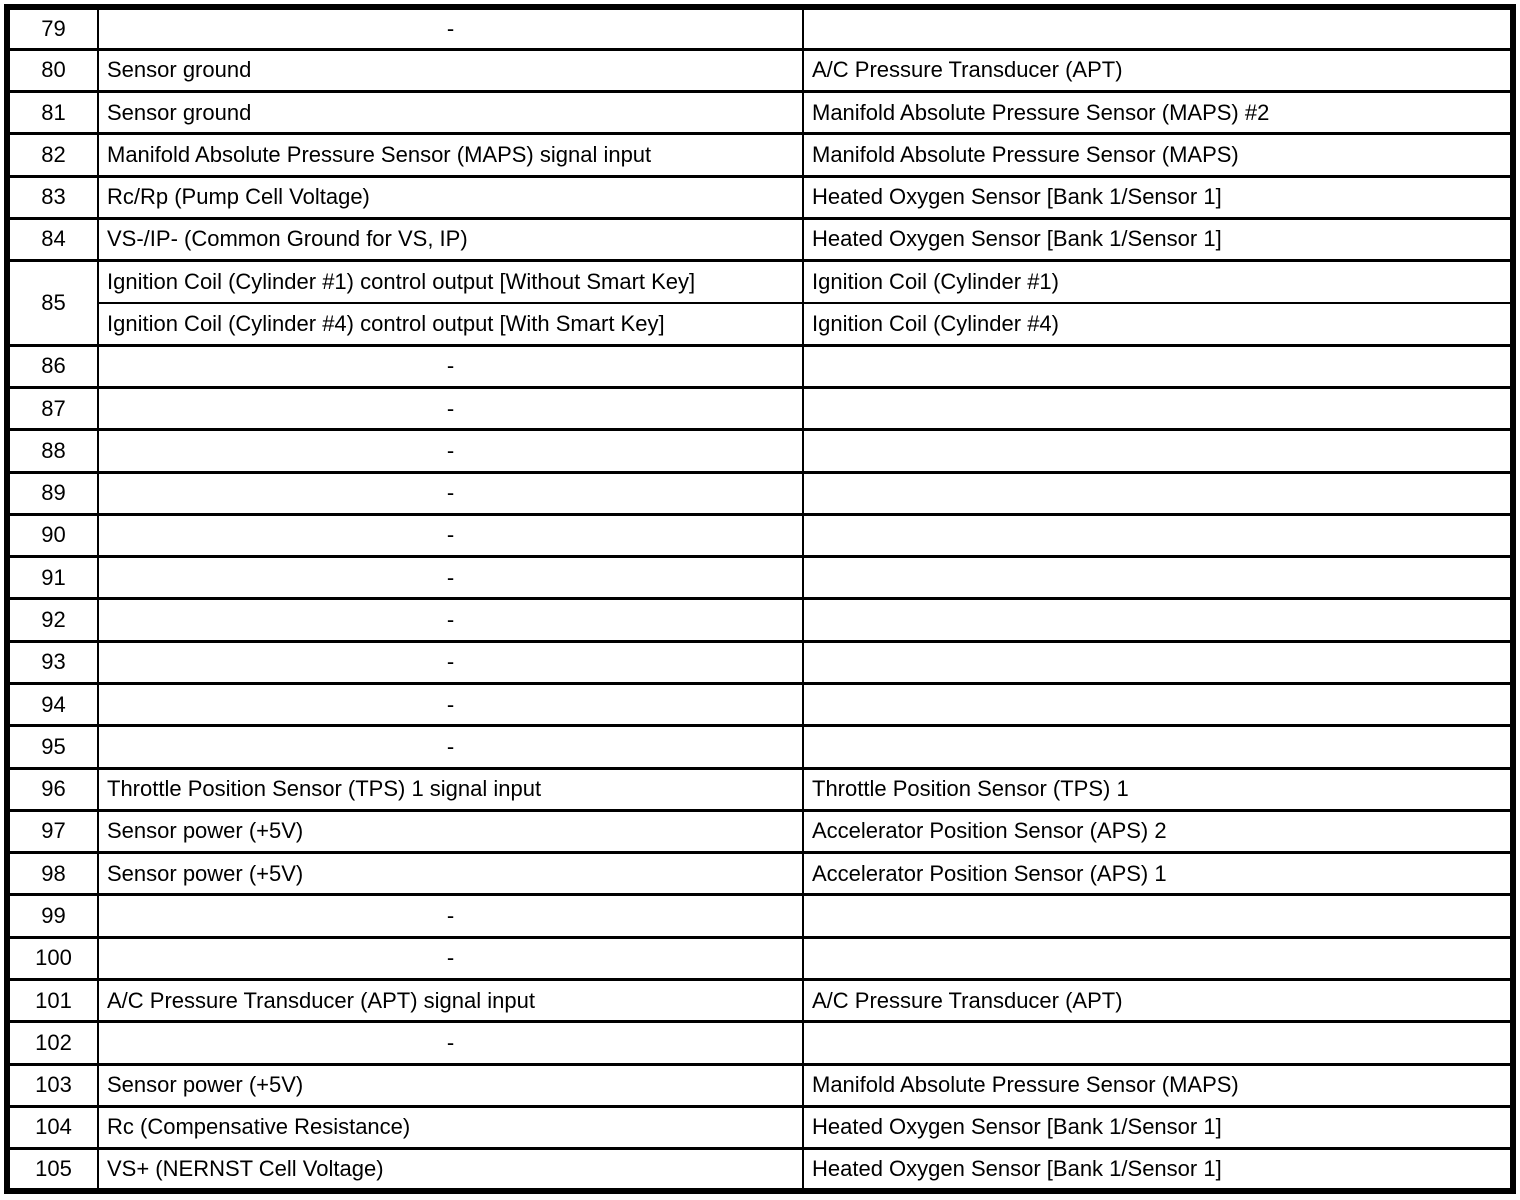 The height and width of the screenshot is (1200, 1520). I want to click on description-cell: Rc/Rp (Pump Cell Voltage), so click(450, 197).